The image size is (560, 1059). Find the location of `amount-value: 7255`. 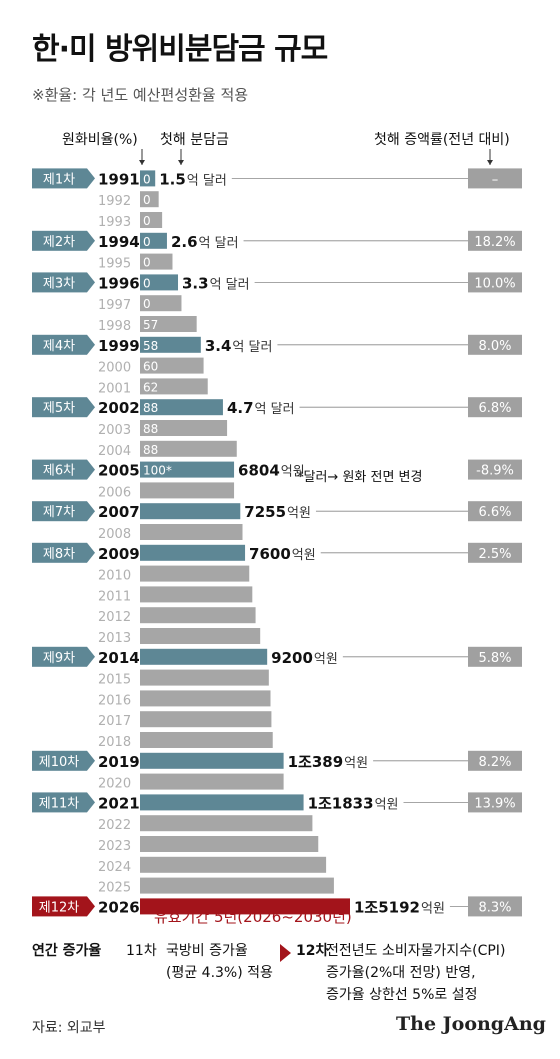

amount-value: 7255 is located at coordinates (265, 512).